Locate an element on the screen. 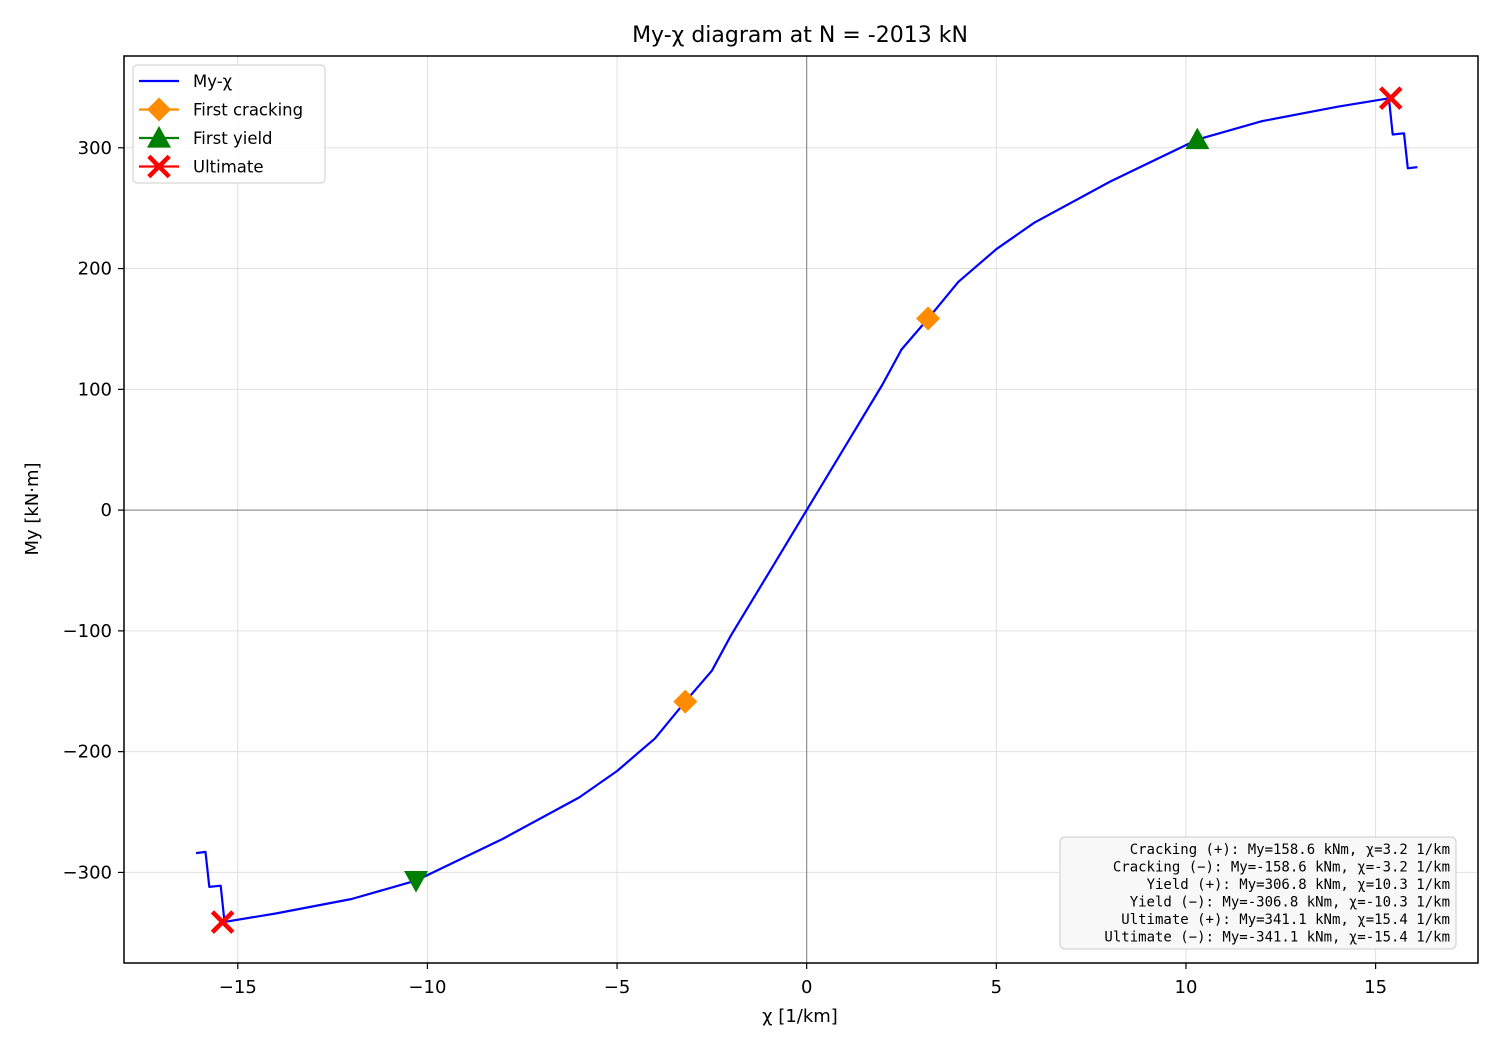 This screenshot has height=1050, width=1500. y-ticks: −300 −200 −100 0 100 200 300 is located at coordinates (93, 510).